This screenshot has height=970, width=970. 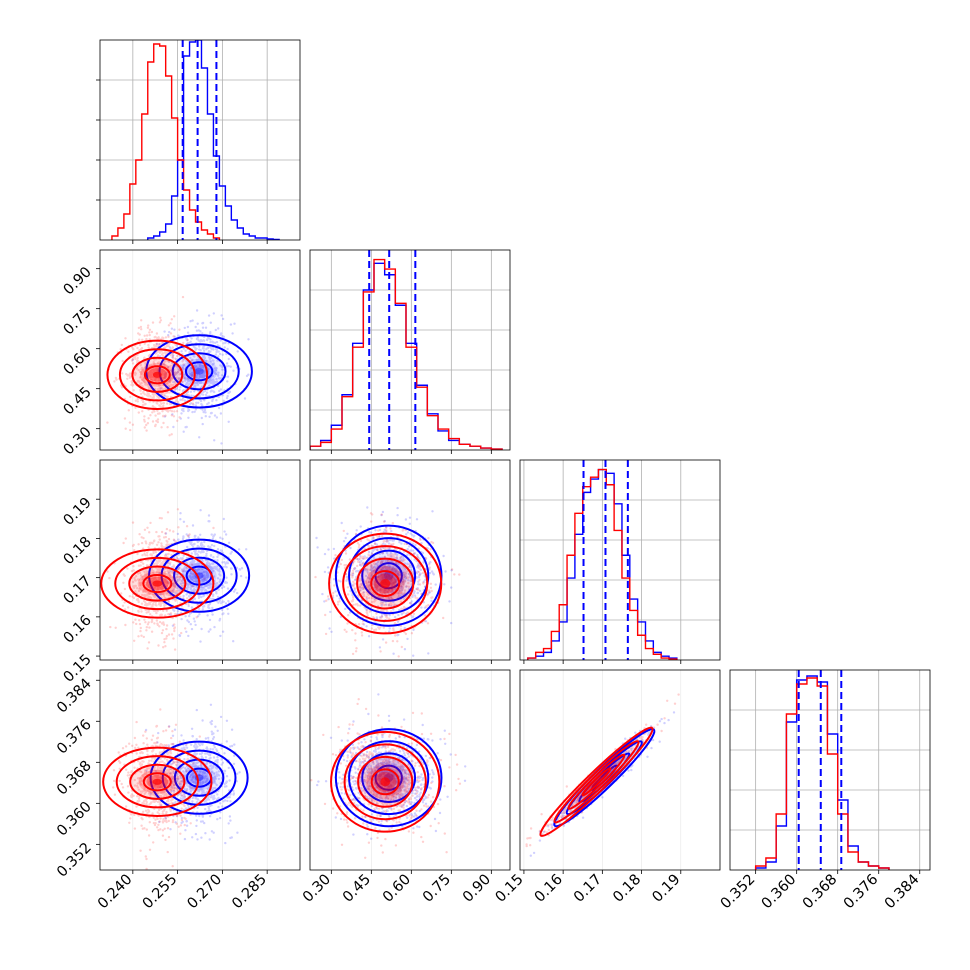 I want to click on y-tick-label: 0.17, so click(x=78, y=590).